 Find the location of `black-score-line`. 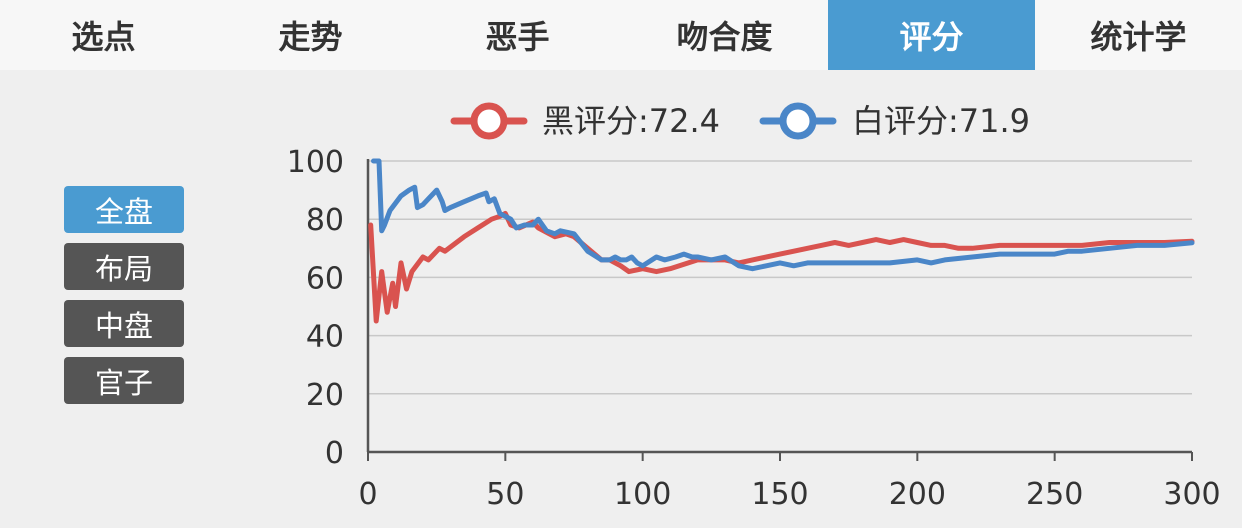

black-score-line is located at coordinates (781, 267).